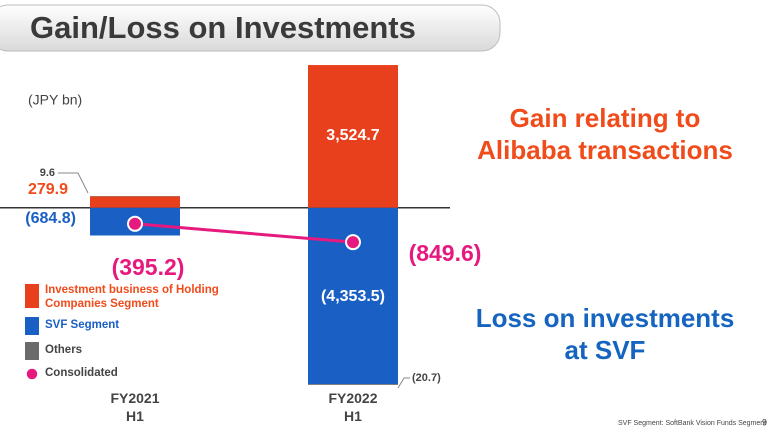  Describe the element at coordinates (55, 100) in the screenshot. I see `unit-label: (JPY bn)` at that location.